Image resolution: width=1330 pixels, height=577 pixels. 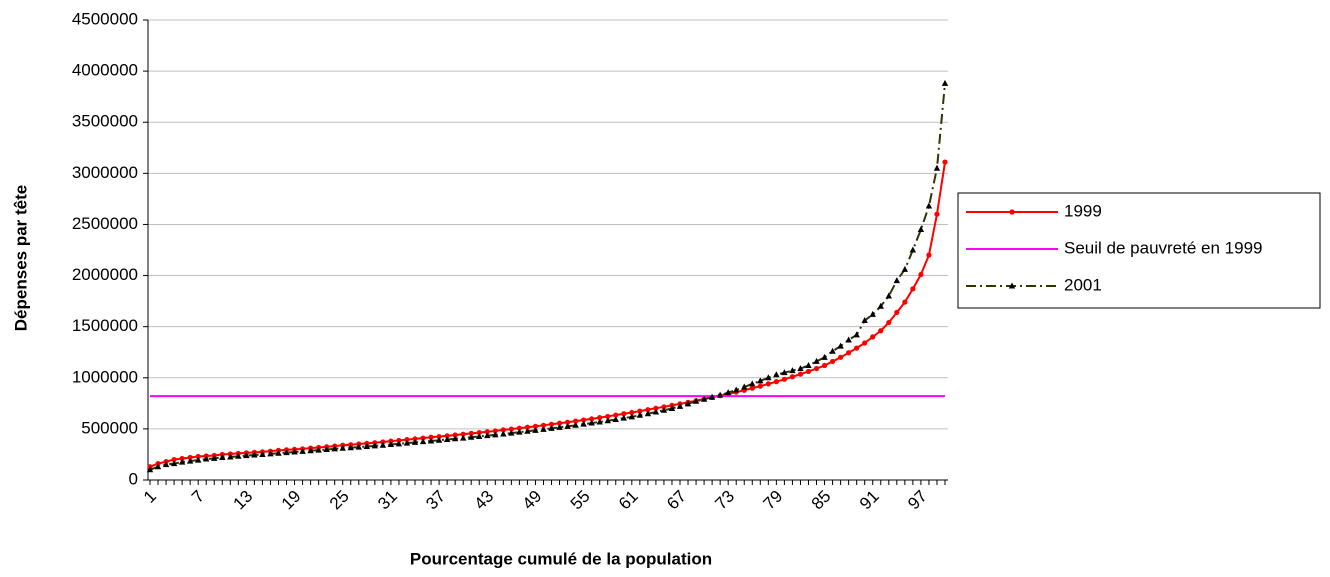 I want to click on x-tick-label: 25, so click(x=339, y=500).